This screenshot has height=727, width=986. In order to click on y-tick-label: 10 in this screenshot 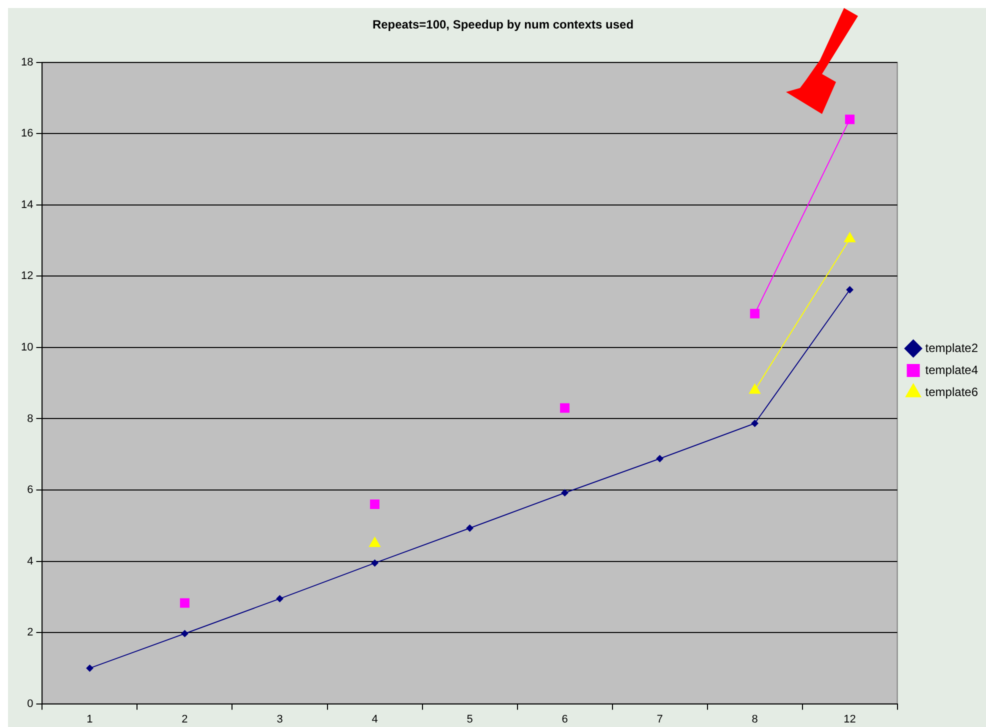, I will do `click(27, 348)`.